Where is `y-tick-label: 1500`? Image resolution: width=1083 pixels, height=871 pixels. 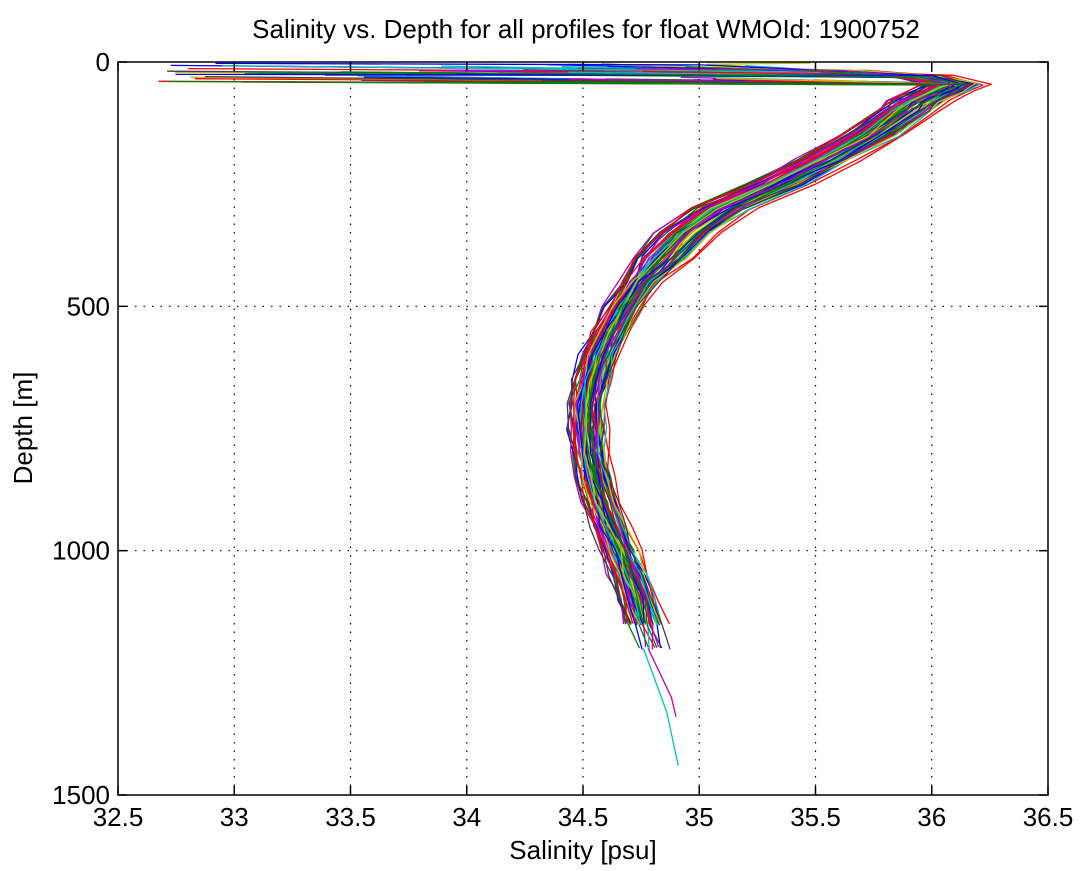
y-tick-label: 1500 is located at coordinates (81, 795).